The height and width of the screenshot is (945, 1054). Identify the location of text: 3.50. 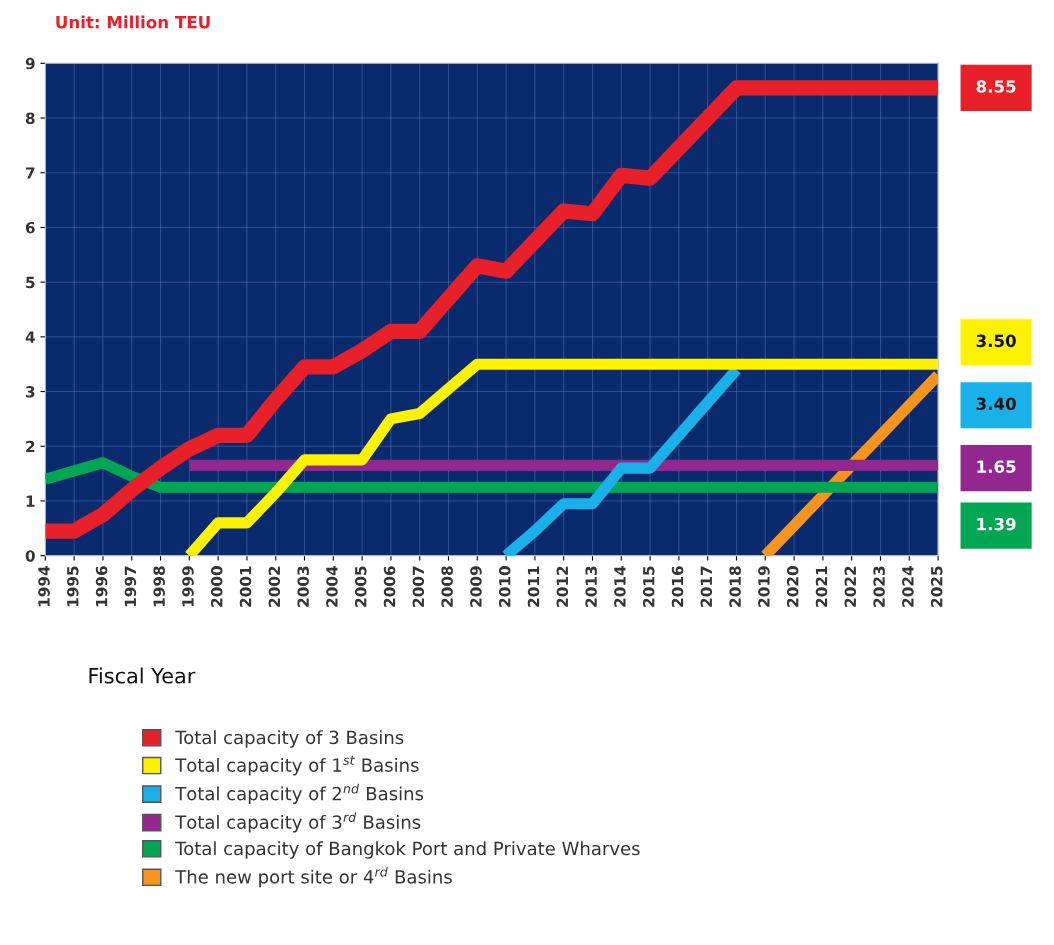
(996, 341).